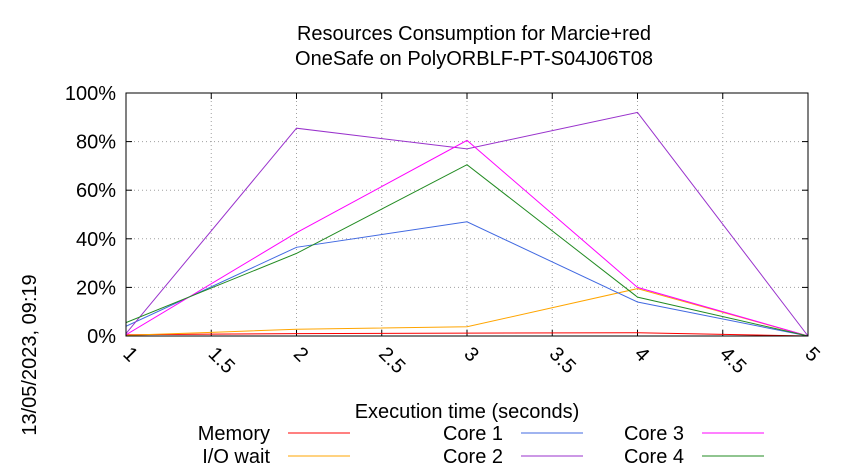 The height and width of the screenshot is (475, 850). What do you see at coordinates (96, 143) in the screenshot?
I see `y-tick-label: 80%` at bounding box center [96, 143].